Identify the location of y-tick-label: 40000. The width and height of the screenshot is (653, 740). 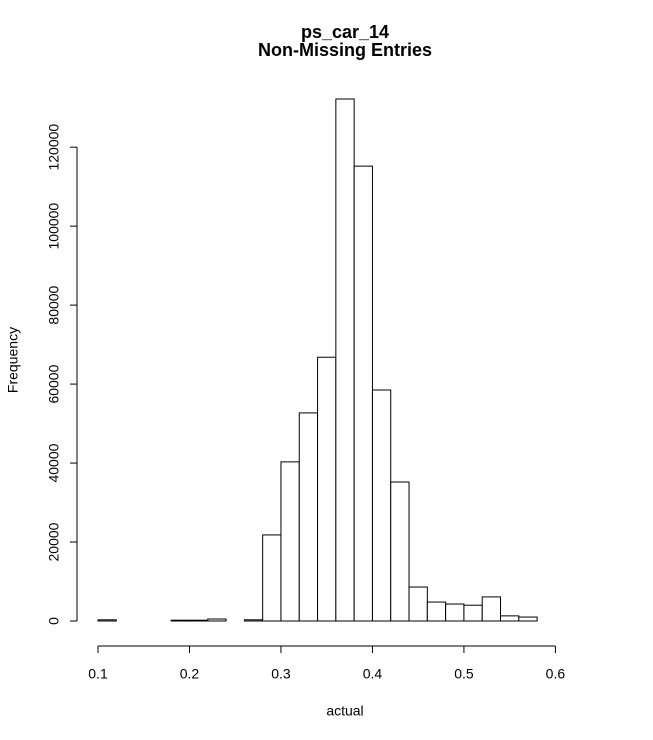
(54, 462).